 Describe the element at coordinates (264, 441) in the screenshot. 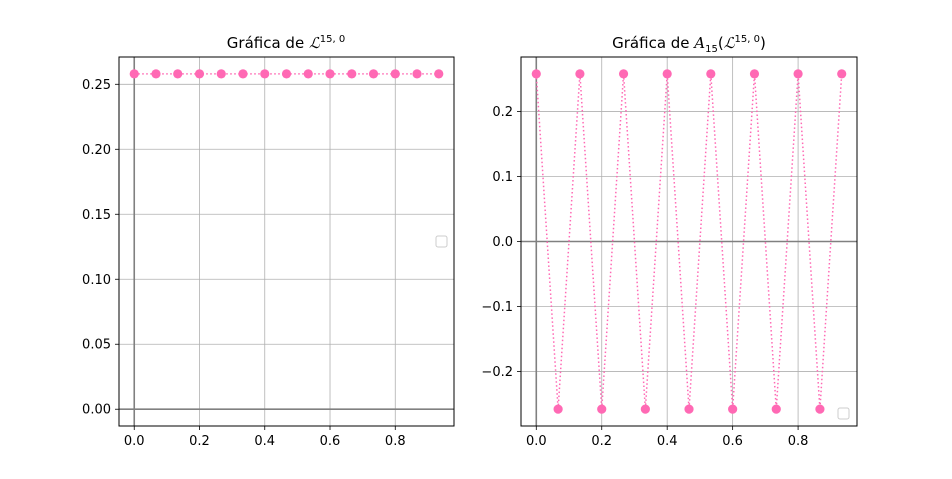

I see `left-xtick-label: 0.4` at that location.